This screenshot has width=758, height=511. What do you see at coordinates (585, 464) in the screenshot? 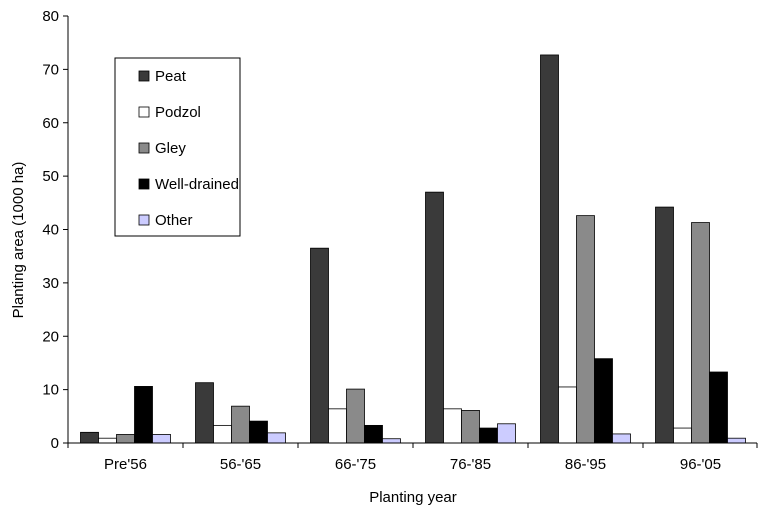
I see `x-tick-label: 86-'95` at bounding box center [585, 464].